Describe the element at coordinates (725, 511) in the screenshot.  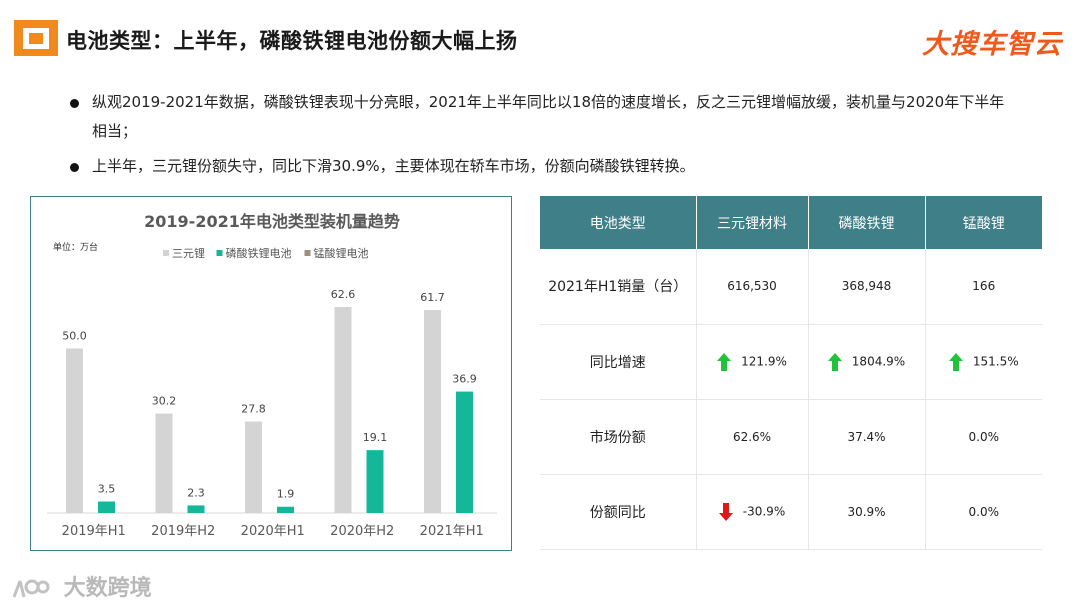
I see `arrow-down-icon` at that location.